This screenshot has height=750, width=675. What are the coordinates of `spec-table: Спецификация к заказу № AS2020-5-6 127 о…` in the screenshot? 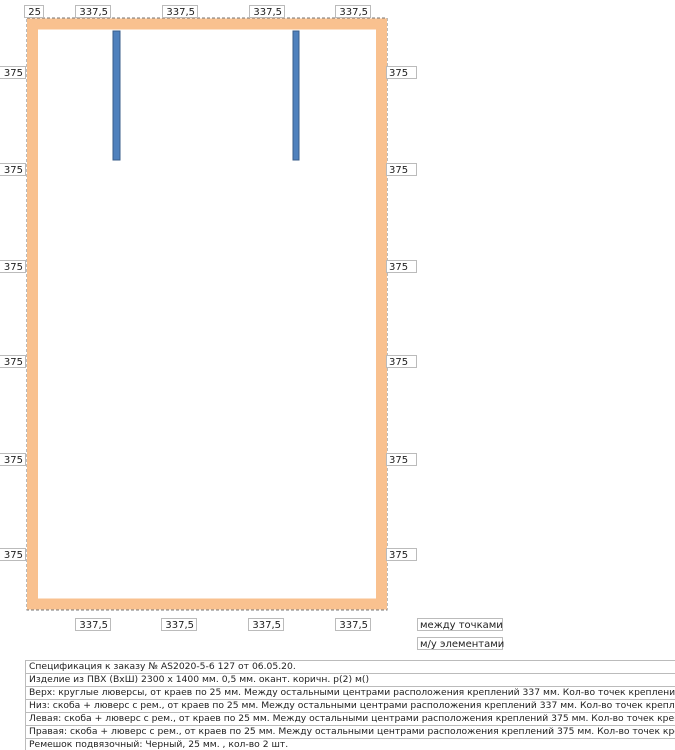 It's located at (350, 705).